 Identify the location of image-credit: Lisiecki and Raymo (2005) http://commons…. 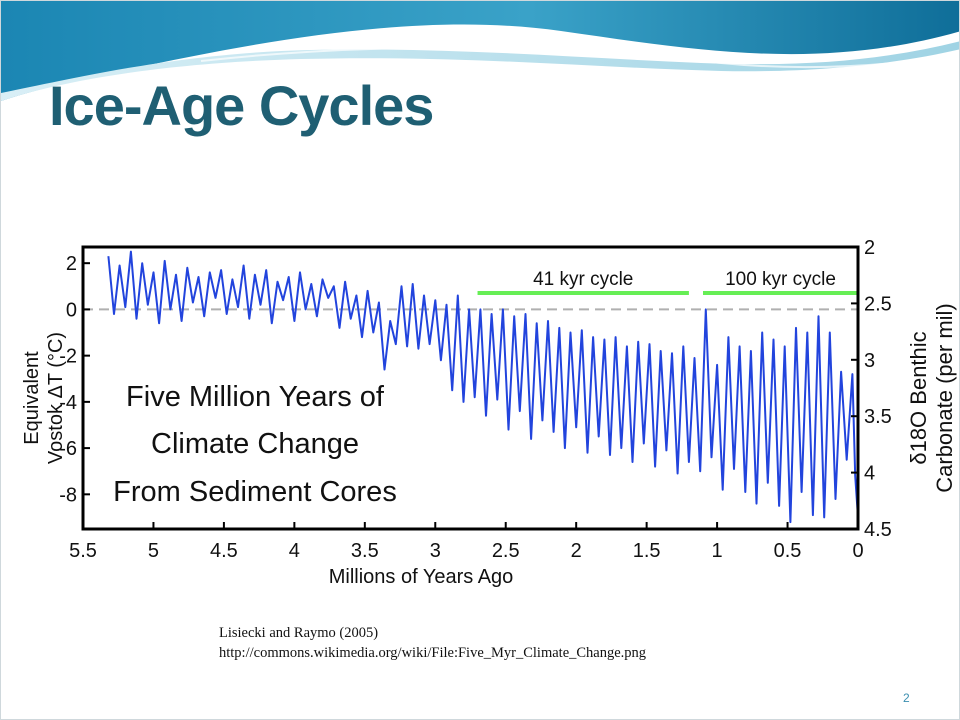
(432, 643).